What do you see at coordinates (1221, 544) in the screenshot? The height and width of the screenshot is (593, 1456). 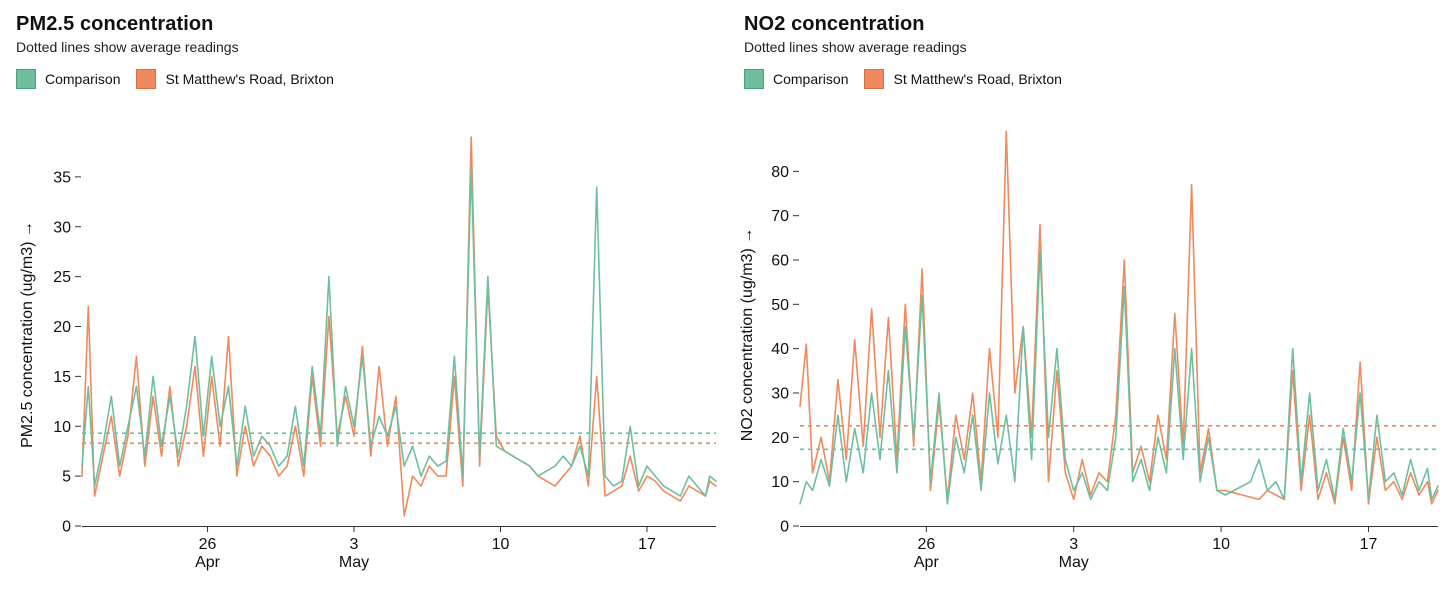 I see `no2-x-tick-label: 10` at bounding box center [1221, 544].